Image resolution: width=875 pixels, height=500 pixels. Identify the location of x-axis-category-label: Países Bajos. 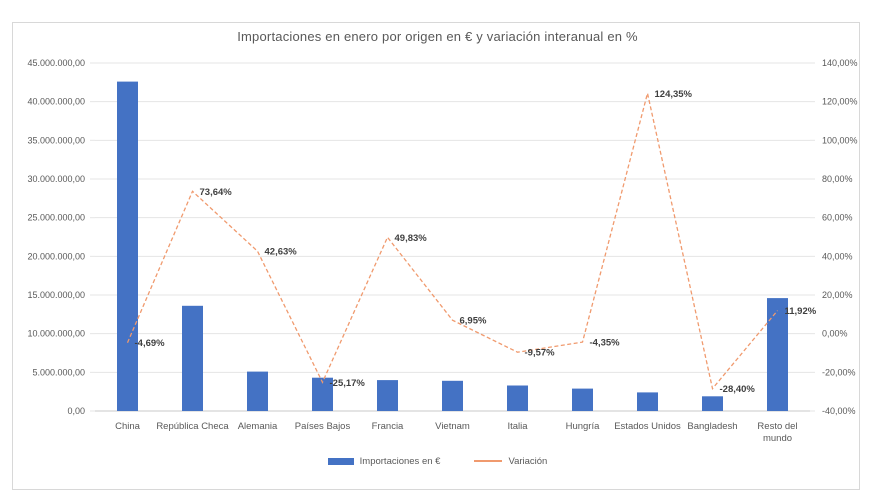
(323, 426).